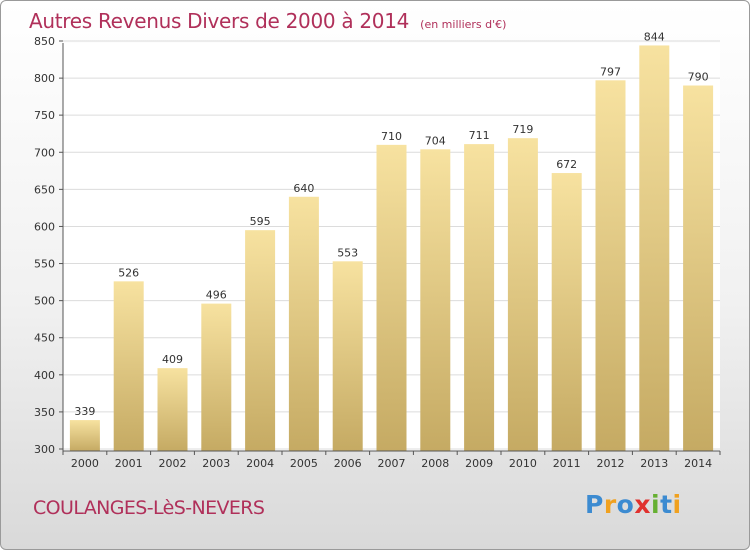 The height and width of the screenshot is (550, 750). I want to click on x-tick-label: 2006, so click(348, 463).